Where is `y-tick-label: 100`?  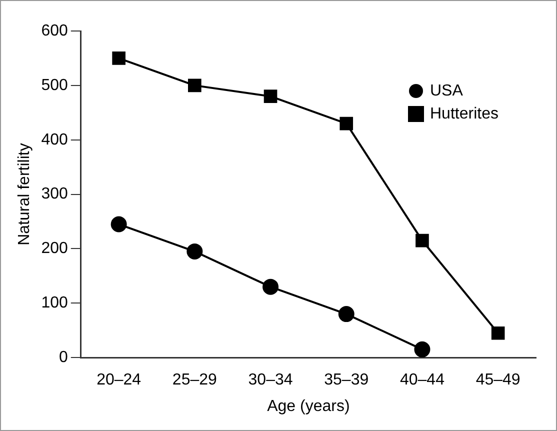 y-tick-label: 100 is located at coordinates (54, 303).